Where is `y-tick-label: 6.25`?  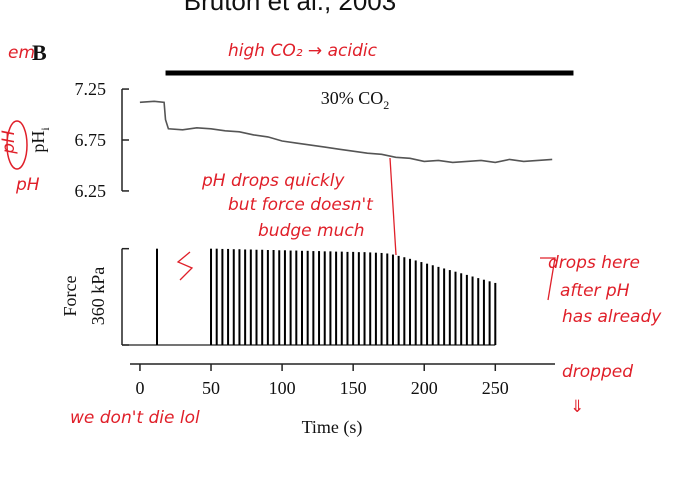 y-tick-label: 6.25 is located at coordinates (91, 191).